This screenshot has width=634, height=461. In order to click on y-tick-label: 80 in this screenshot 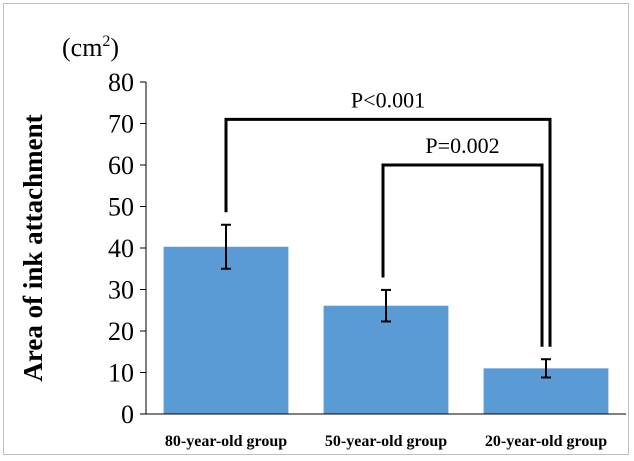, I will do `click(121, 82)`.